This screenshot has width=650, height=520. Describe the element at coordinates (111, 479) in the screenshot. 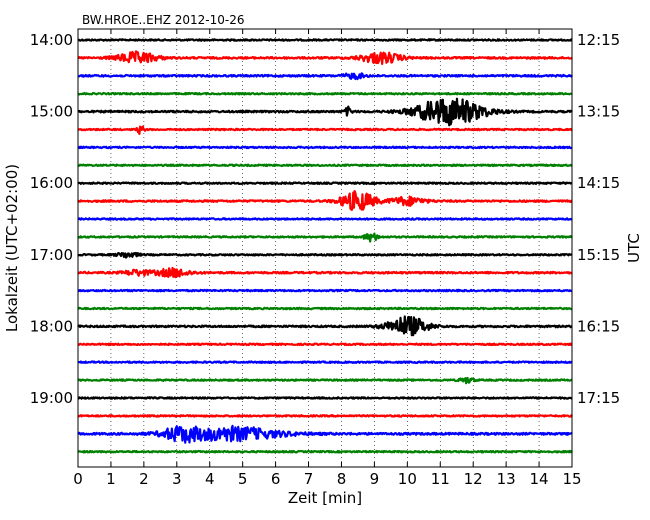

I see `x-tick-label-1: 1` at that location.